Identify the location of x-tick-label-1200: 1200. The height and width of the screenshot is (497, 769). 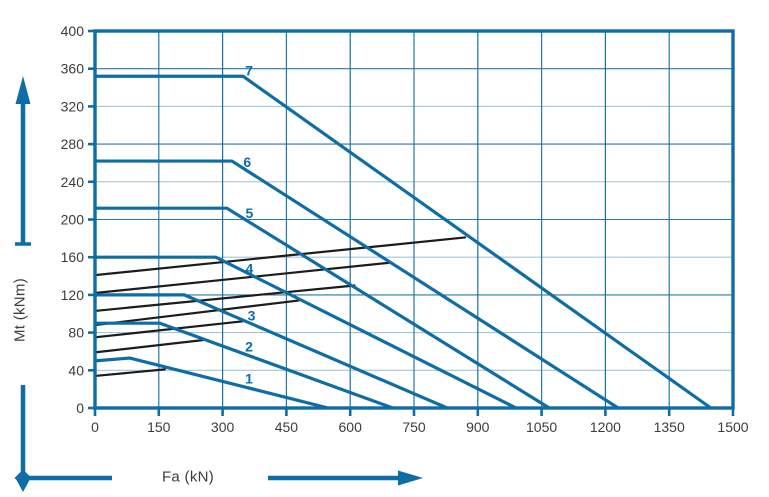
(605, 427).